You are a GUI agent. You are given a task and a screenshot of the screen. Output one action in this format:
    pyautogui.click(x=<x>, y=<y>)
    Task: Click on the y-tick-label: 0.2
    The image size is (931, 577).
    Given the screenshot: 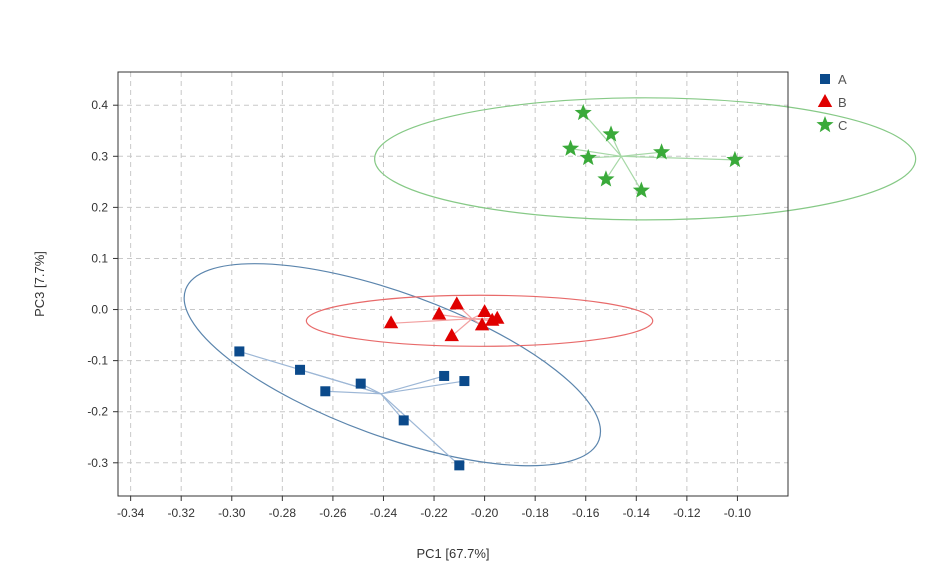 What is the action you would take?
    pyautogui.click(x=99, y=207)
    